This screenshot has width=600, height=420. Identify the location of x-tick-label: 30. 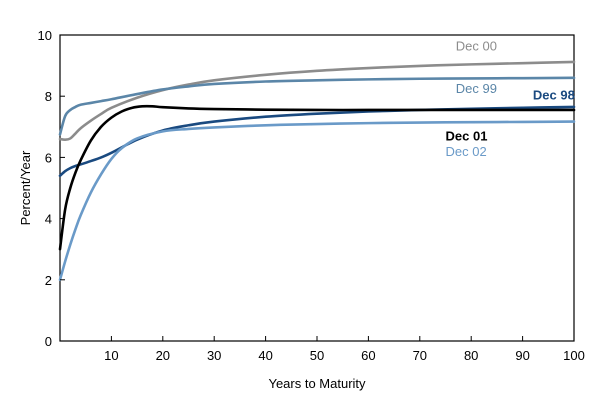
(214, 355).